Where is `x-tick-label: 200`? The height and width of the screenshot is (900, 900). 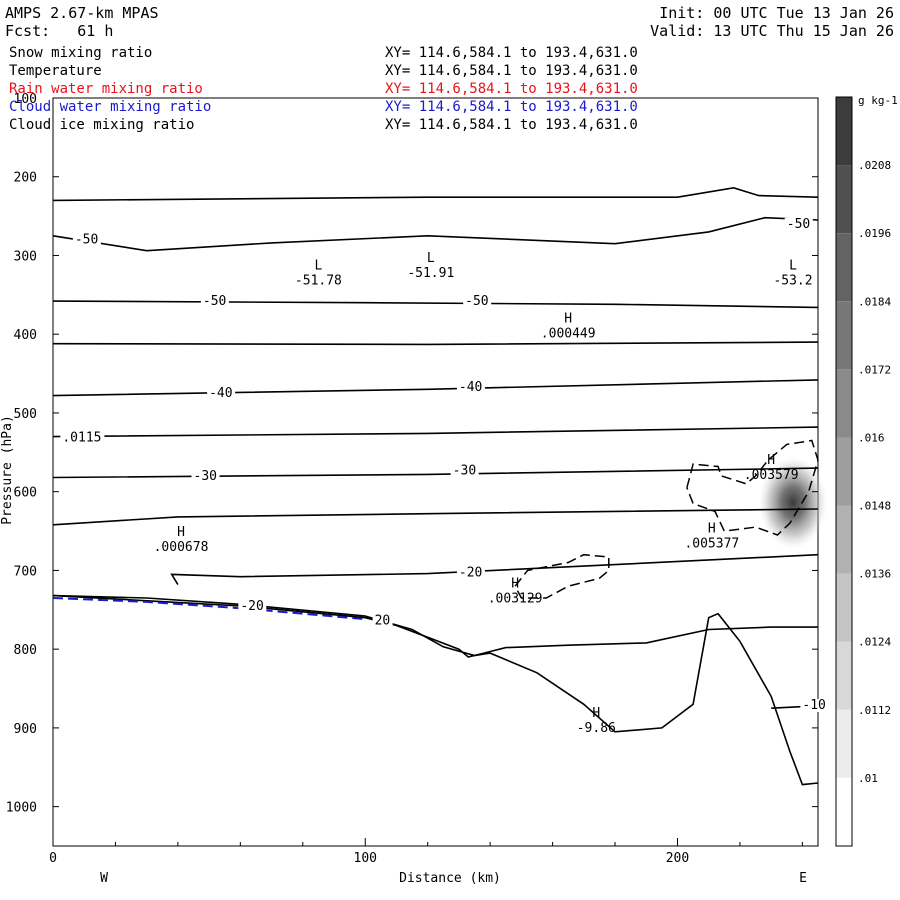 x-tick-label: 200 is located at coordinates (677, 858).